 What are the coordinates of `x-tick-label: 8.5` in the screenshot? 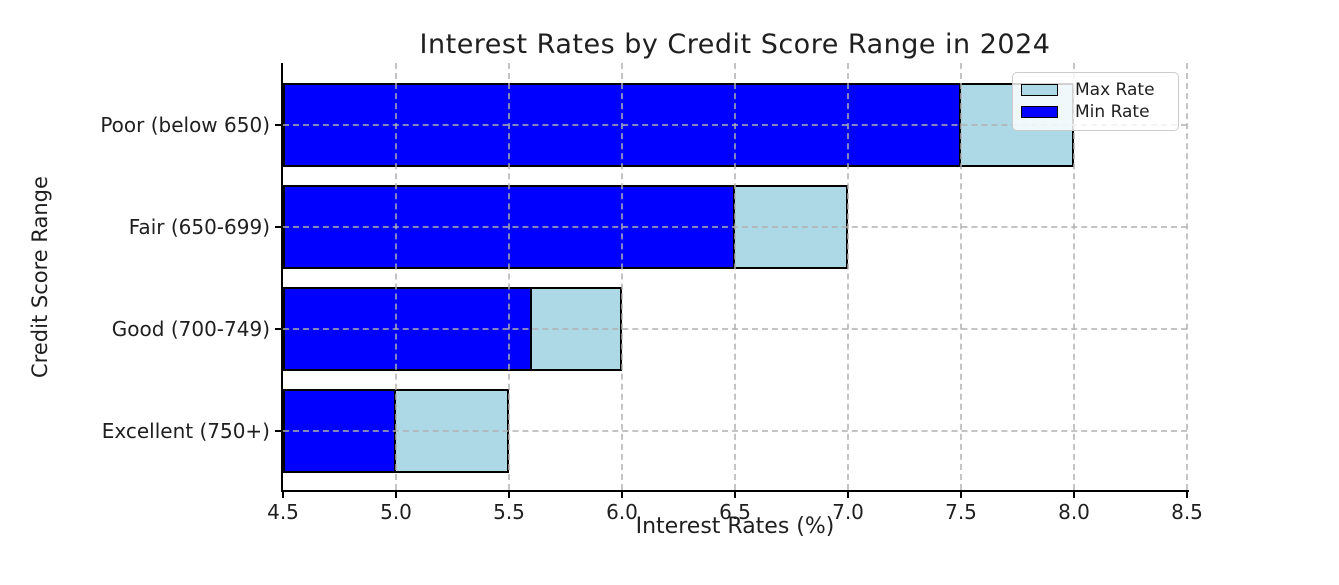 It's located at (1187, 512).